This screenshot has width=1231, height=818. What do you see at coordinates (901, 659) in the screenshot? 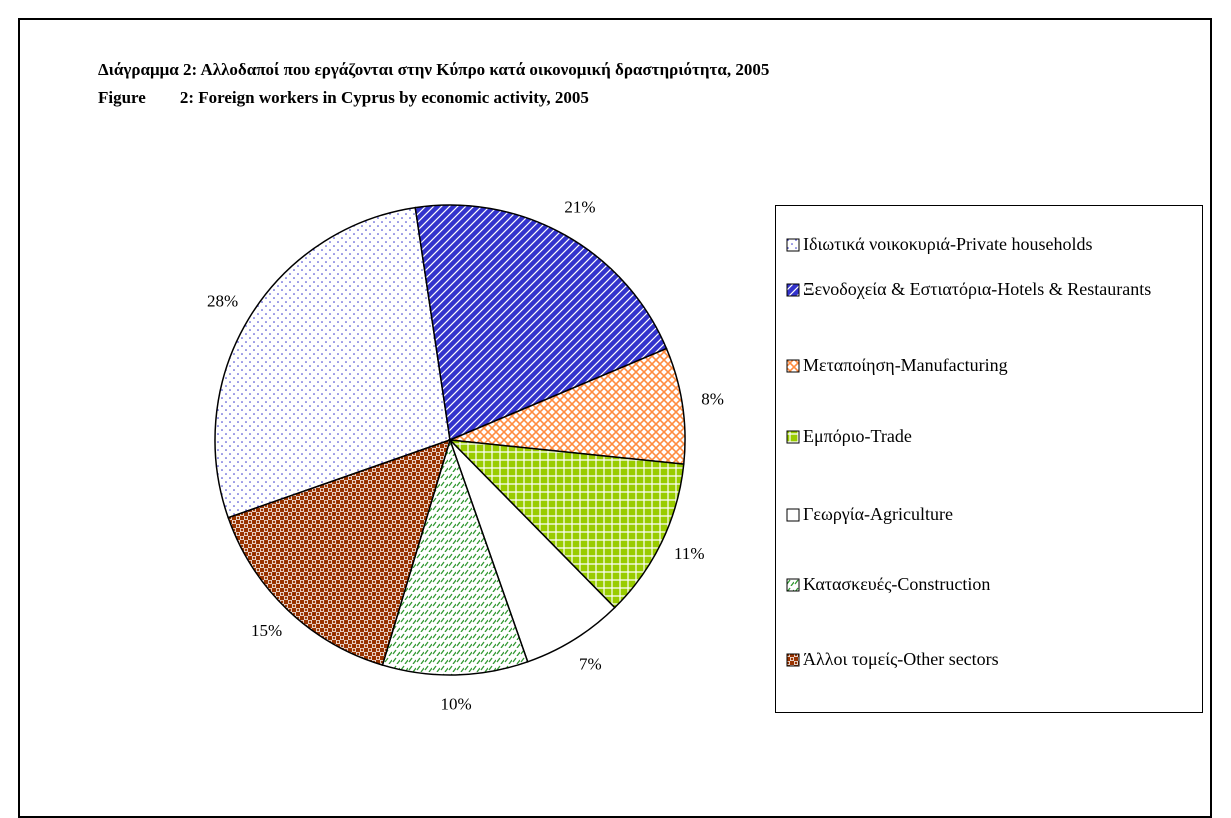
I see `legend-label: Άλλοι τομείς-Other sectors` at bounding box center [901, 659].